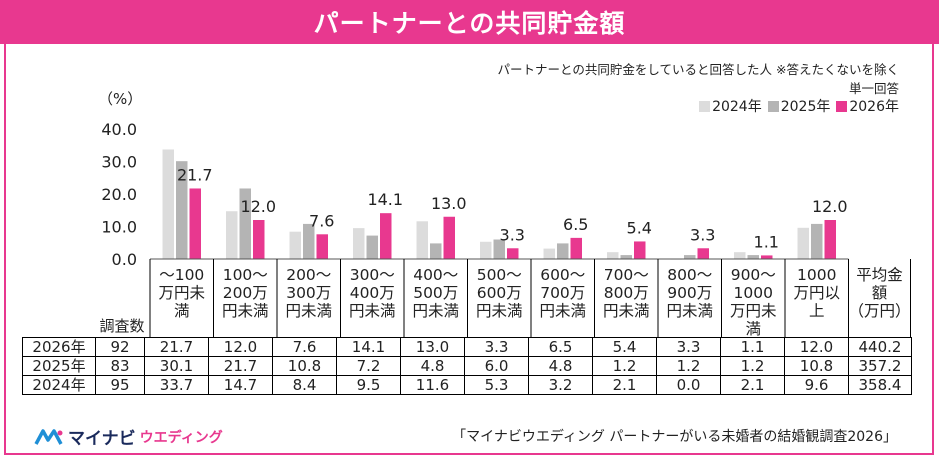 This screenshot has height=459, width=939. What do you see at coordinates (119, 227) in the screenshot?
I see `y-tick-label: 10.0` at bounding box center [119, 227].